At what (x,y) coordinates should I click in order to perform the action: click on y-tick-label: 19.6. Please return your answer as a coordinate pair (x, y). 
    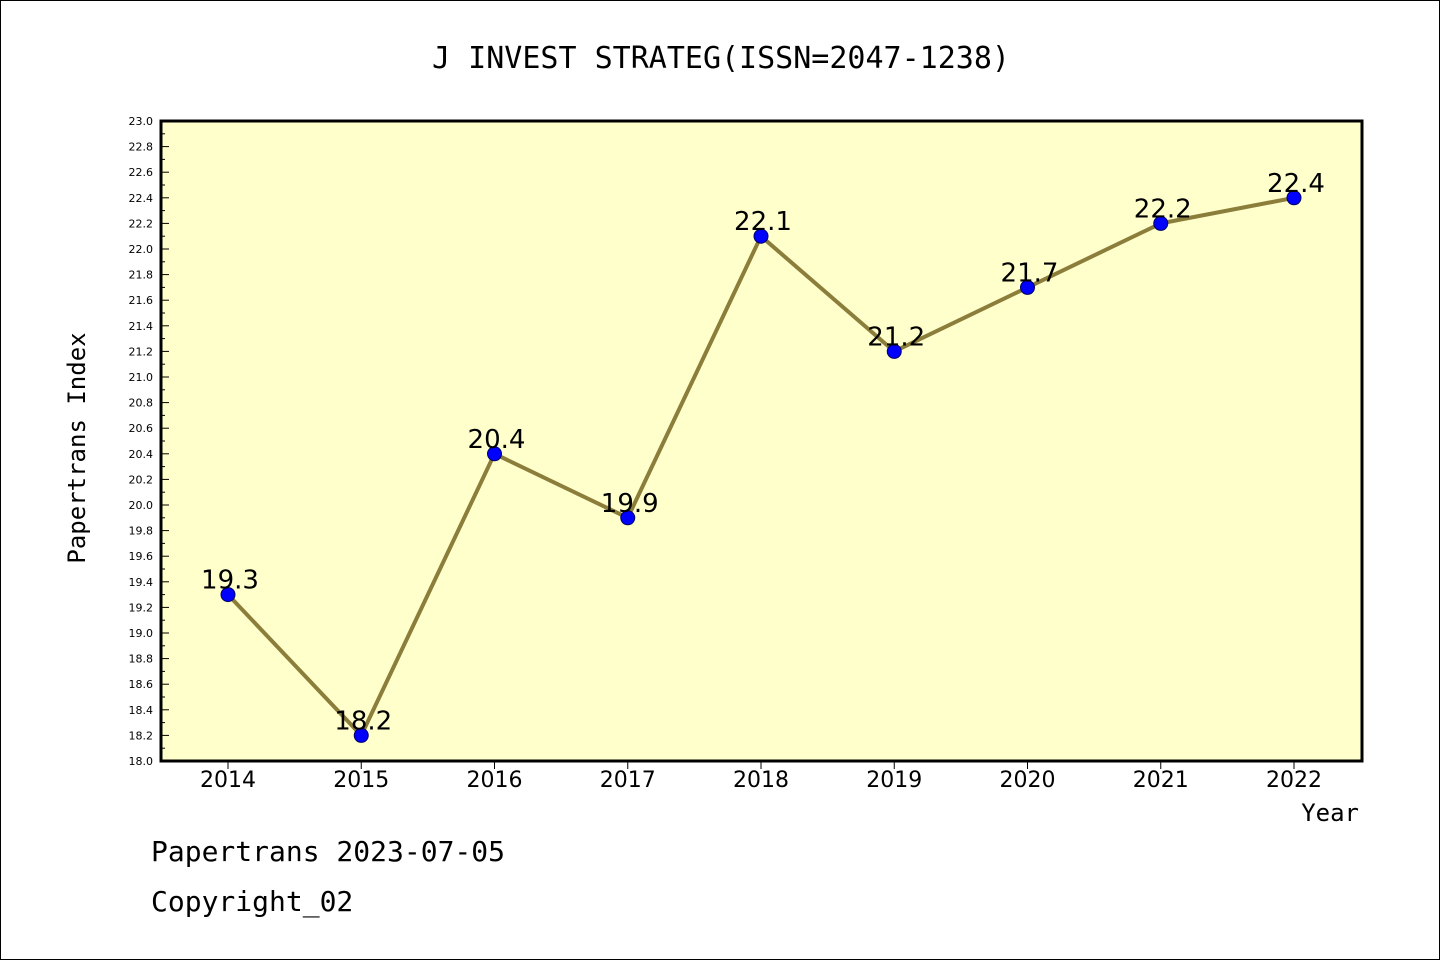
    Looking at the image, I should click on (141, 556).